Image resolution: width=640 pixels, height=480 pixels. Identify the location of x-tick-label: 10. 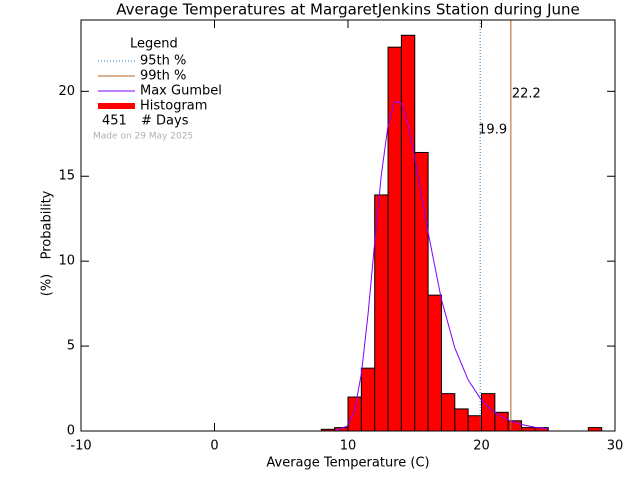
(348, 446).